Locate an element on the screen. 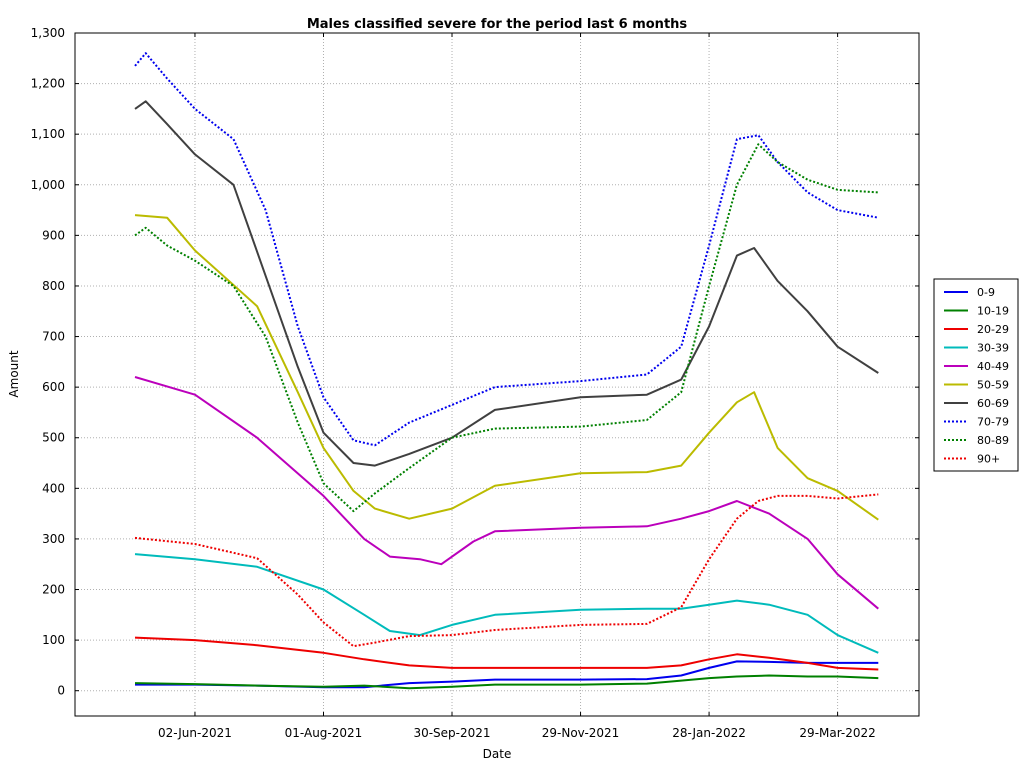 This screenshot has height=768, width=1024. x-tick-label: 28-Jan-2022 is located at coordinates (709, 733).